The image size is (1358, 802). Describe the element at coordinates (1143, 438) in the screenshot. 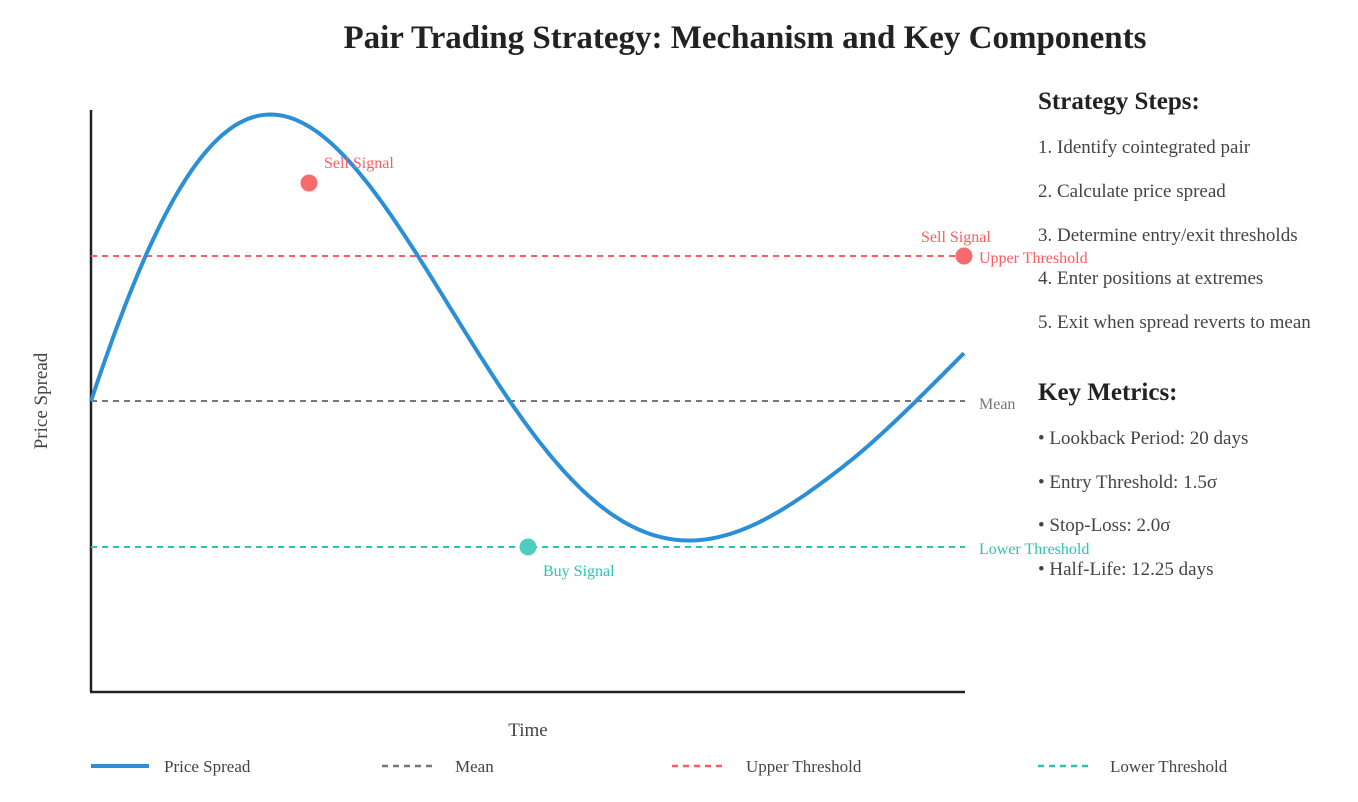

I see `metric-item: • Lookback Period: 20 days` at that location.